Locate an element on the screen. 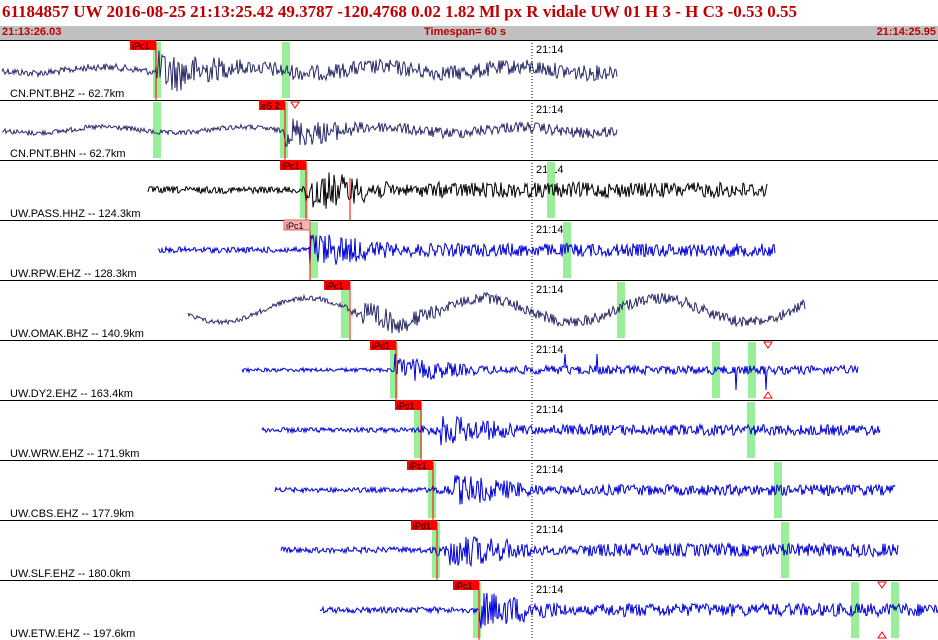  end-time: 21:14:25.95 is located at coordinates (906, 32).